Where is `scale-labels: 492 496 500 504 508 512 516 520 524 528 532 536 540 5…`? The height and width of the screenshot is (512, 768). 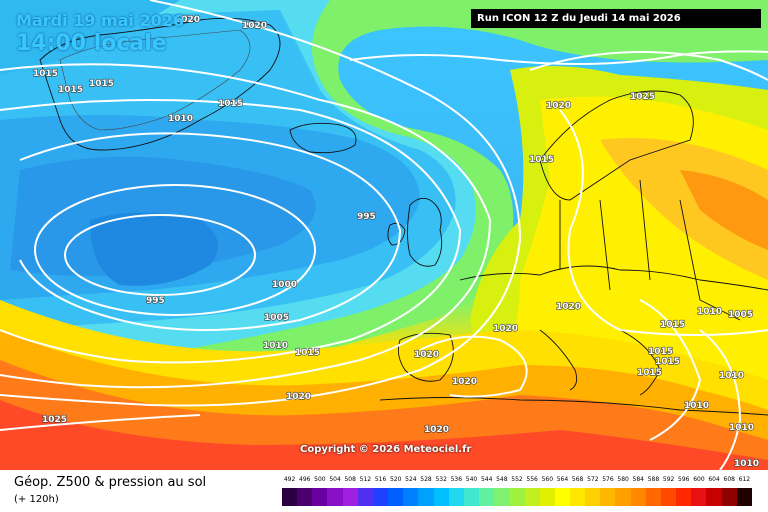 scale-labels: 492 496 500 504 508 512 516 520 524 528 532 536 540 5… is located at coordinates (517, 481).